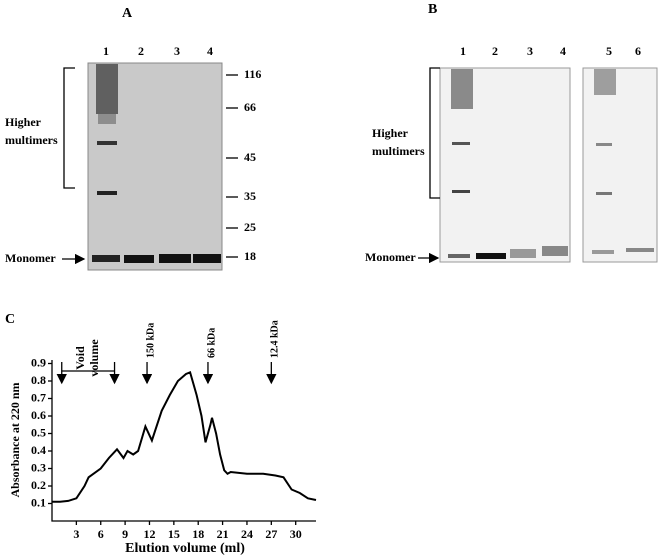  I want to click on axes, so click(183, 441).